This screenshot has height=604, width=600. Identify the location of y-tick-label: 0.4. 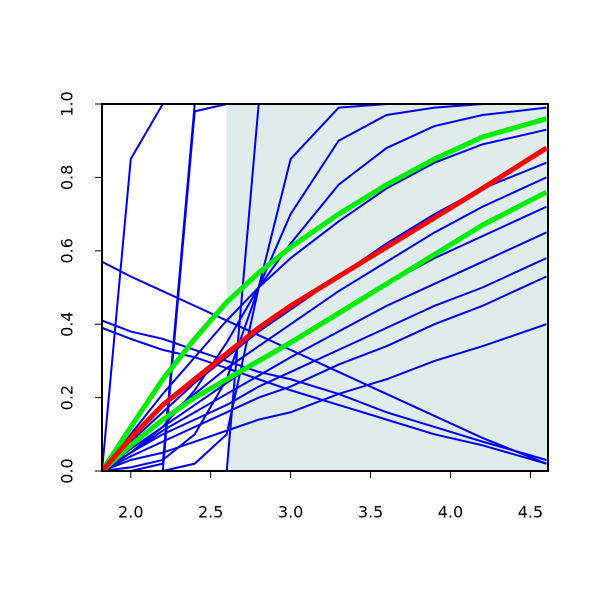
(67, 323).